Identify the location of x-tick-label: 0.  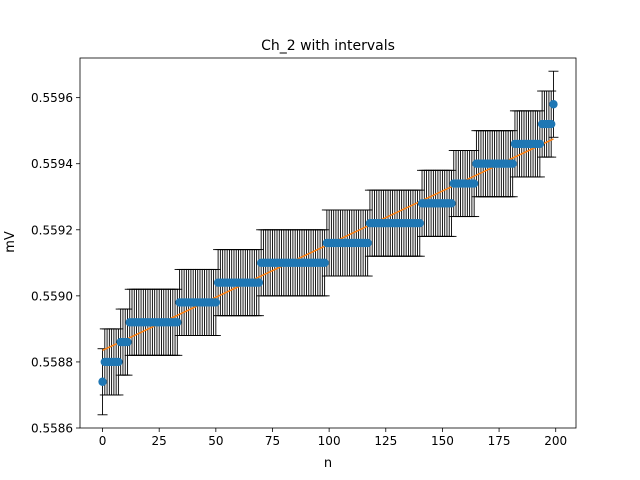
(103, 441).